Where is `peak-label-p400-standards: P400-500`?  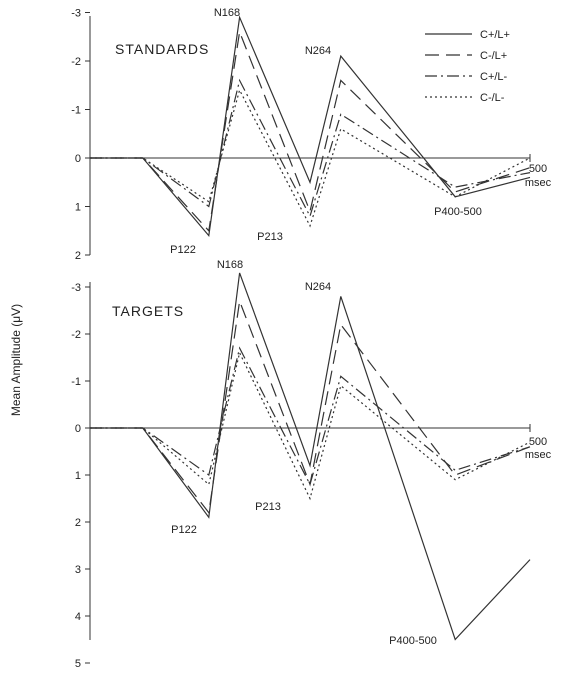 peak-label-p400-standards: P400-500 is located at coordinates (458, 212).